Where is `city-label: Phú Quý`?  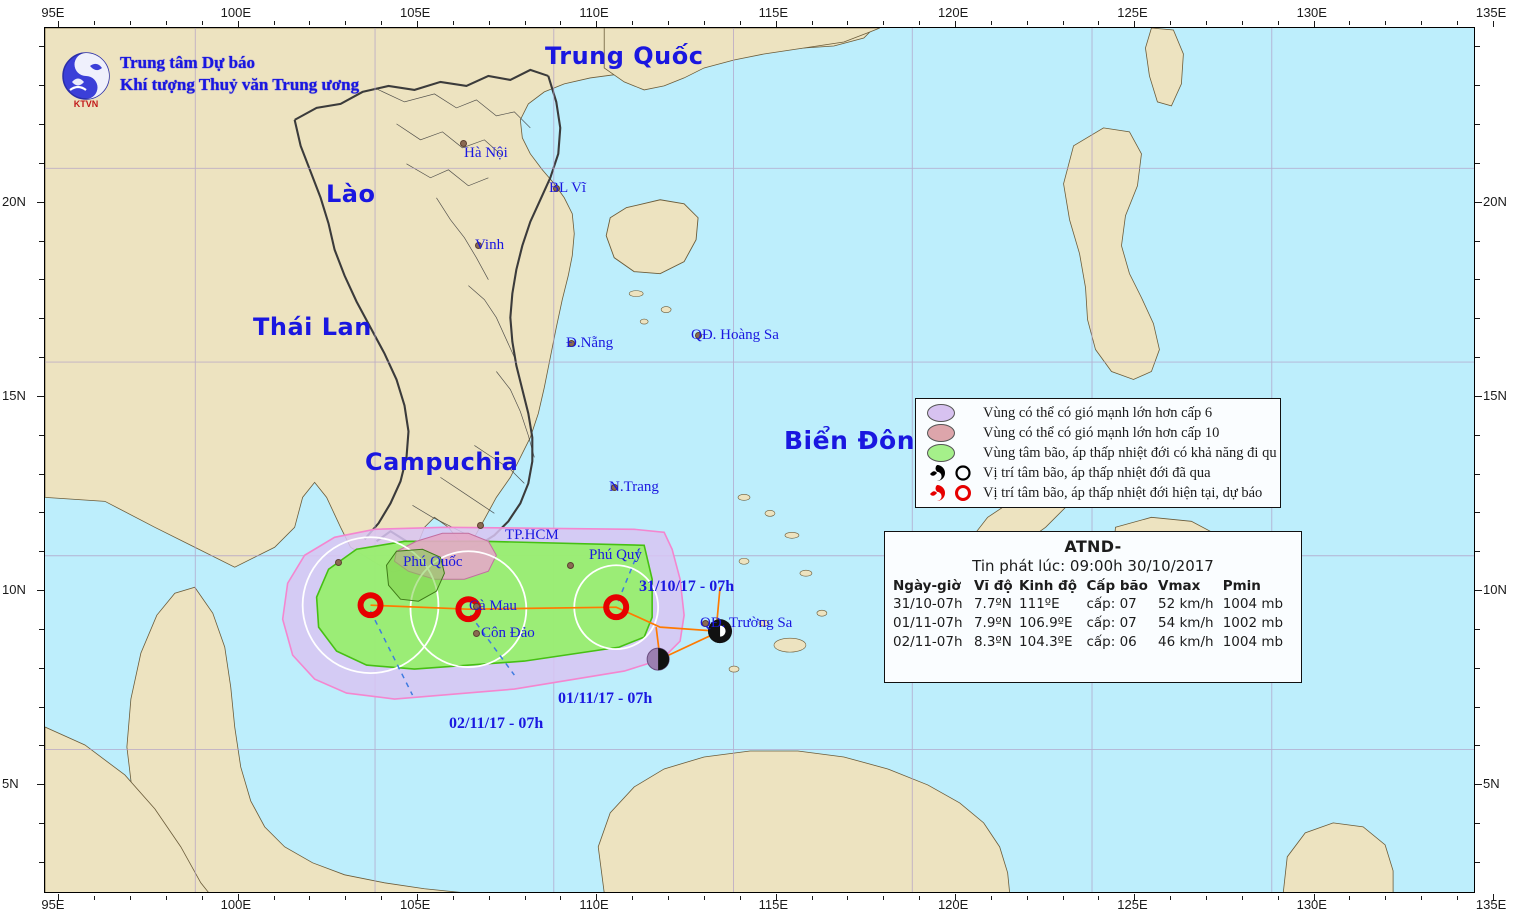
city-label: Phú Quý is located at coordinates (615, 555).